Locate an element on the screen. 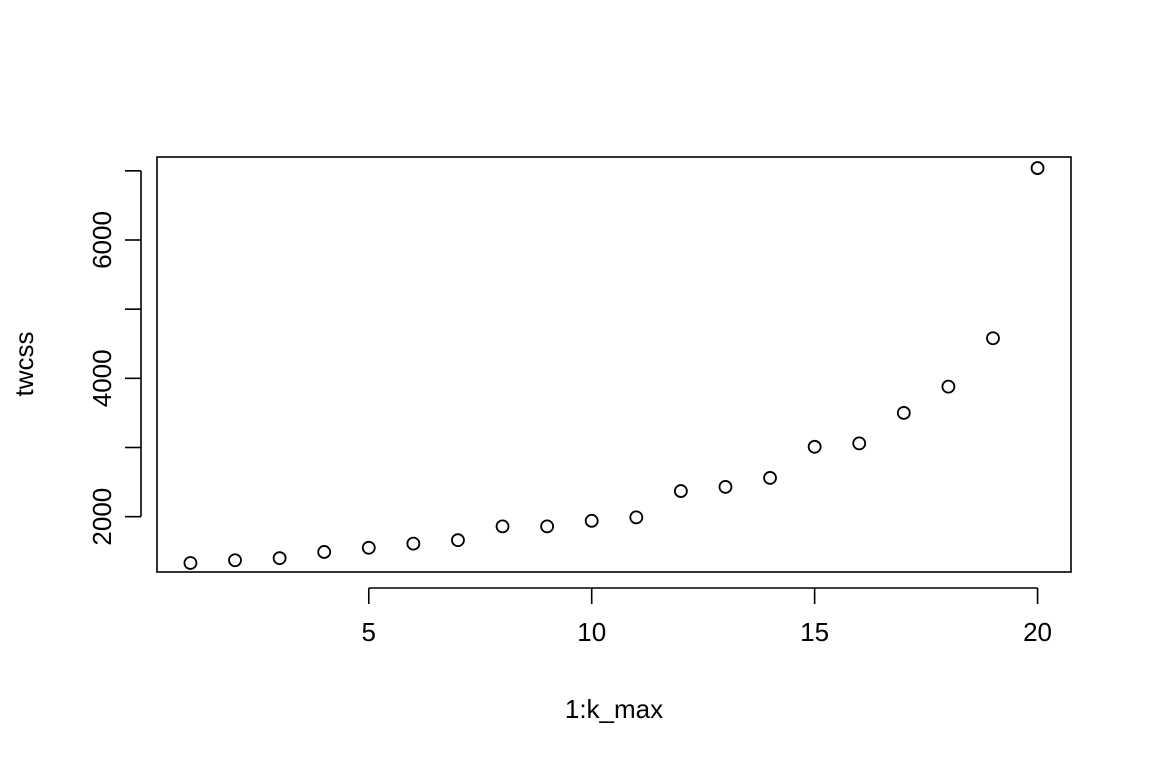 Image resolution: width=1152 pixels, height=768 pixels. x-axis: 5 10 15 20 is located at coordinates (707, 617).